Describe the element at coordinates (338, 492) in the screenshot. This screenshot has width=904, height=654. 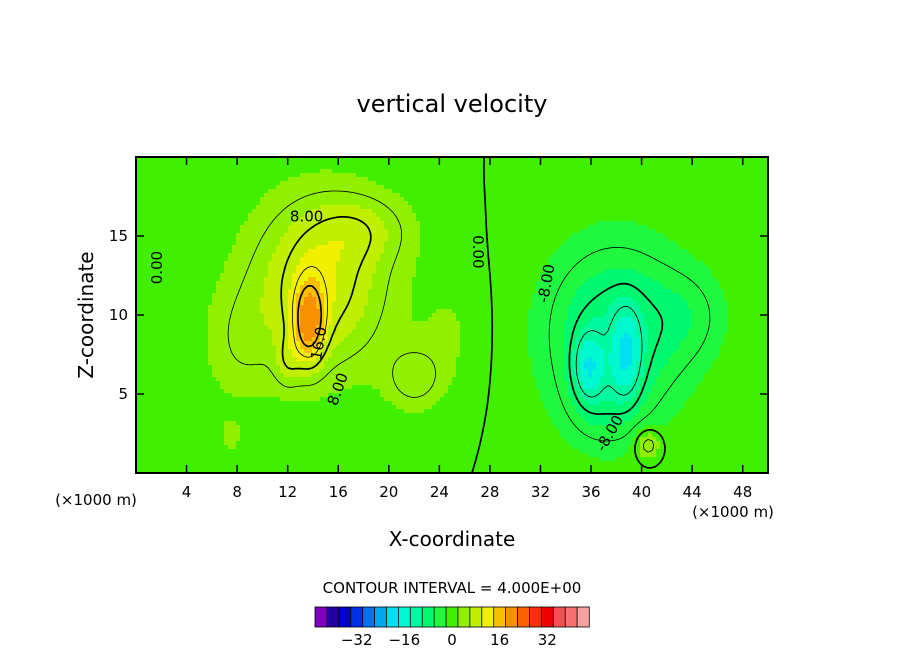
I see `x-tick-label: 16` at that location.